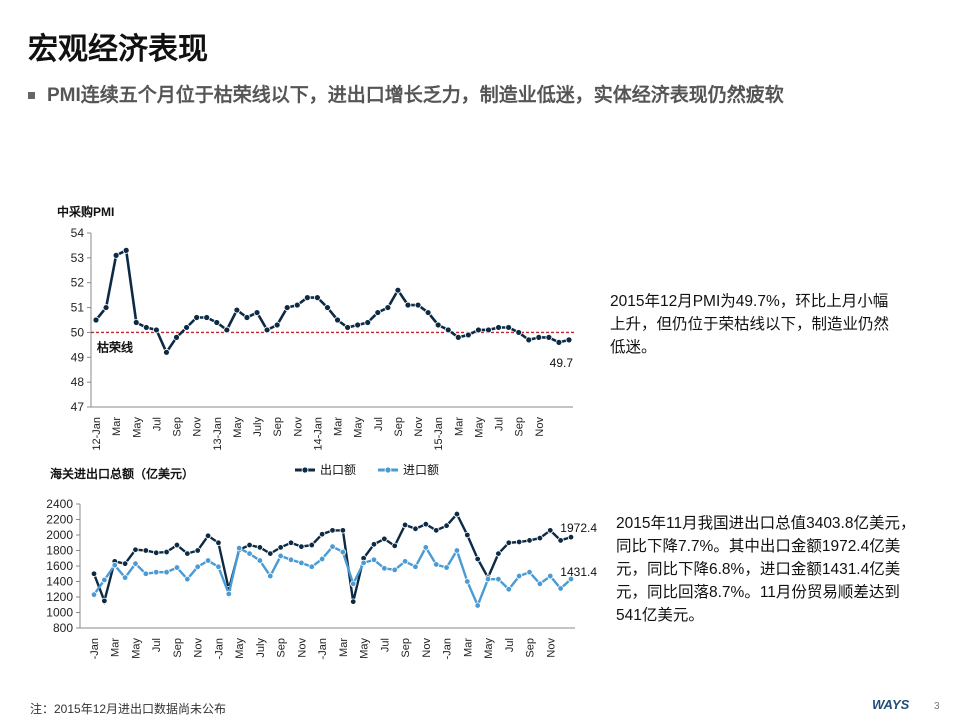 This screenshot has height=720, width=960. I want to click on x-tick-label: 14-Jan, so click(323, 649).